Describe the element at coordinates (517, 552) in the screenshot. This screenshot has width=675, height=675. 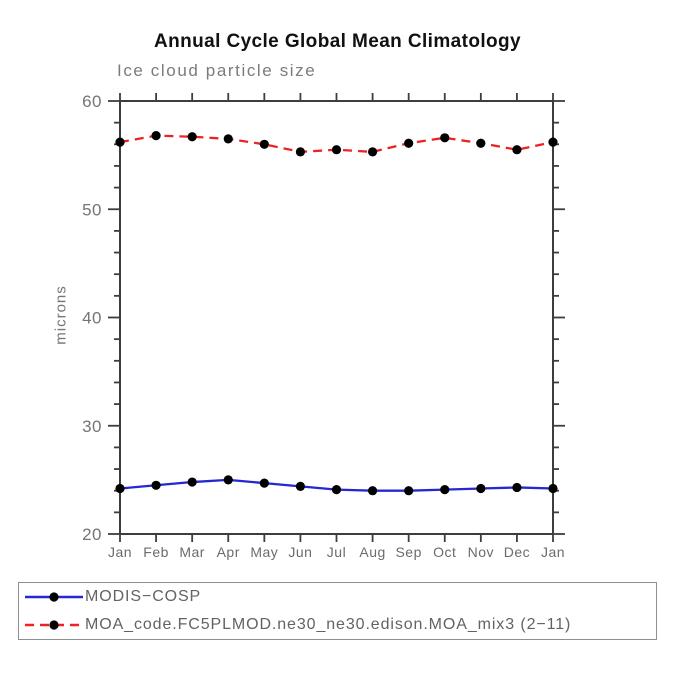
I see `svg-text: Dec` at that location.